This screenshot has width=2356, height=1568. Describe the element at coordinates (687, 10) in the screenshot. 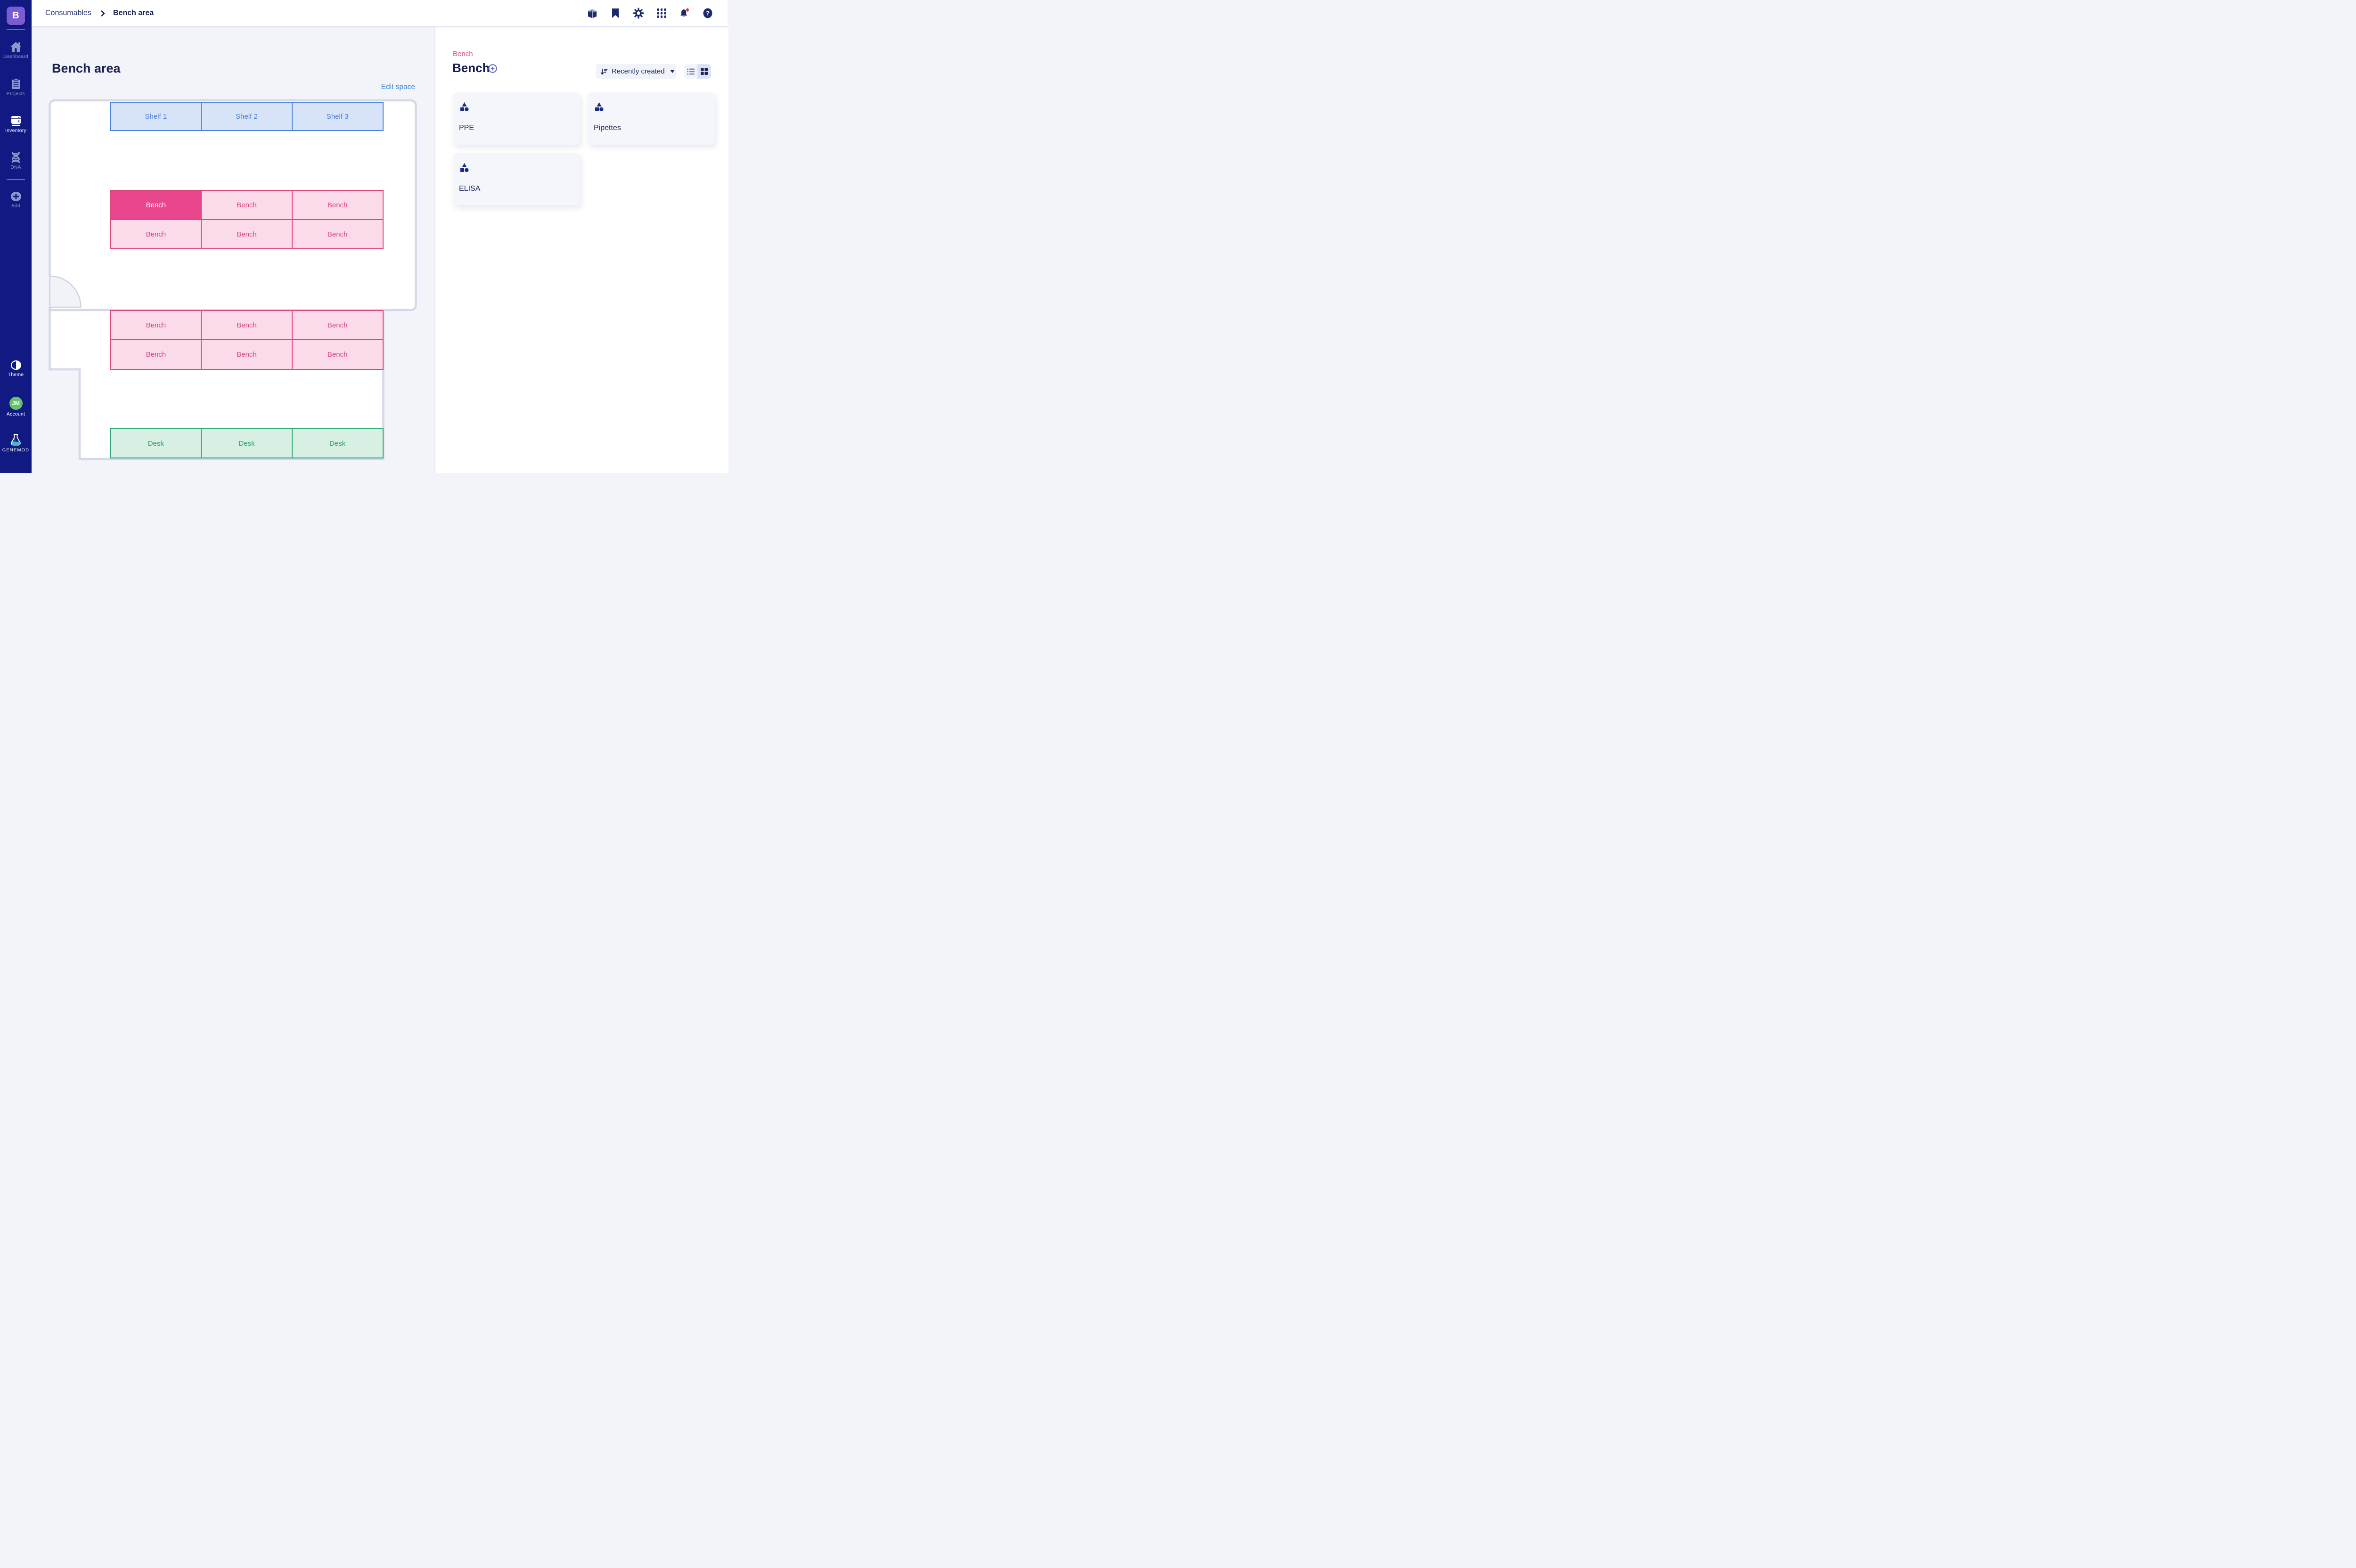

I see `notification-dot` at that location.